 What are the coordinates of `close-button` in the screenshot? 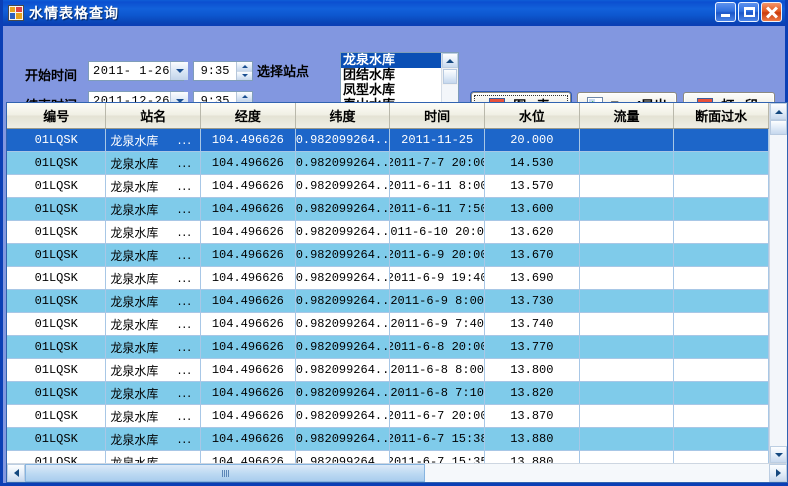 It's located at (771, 12).